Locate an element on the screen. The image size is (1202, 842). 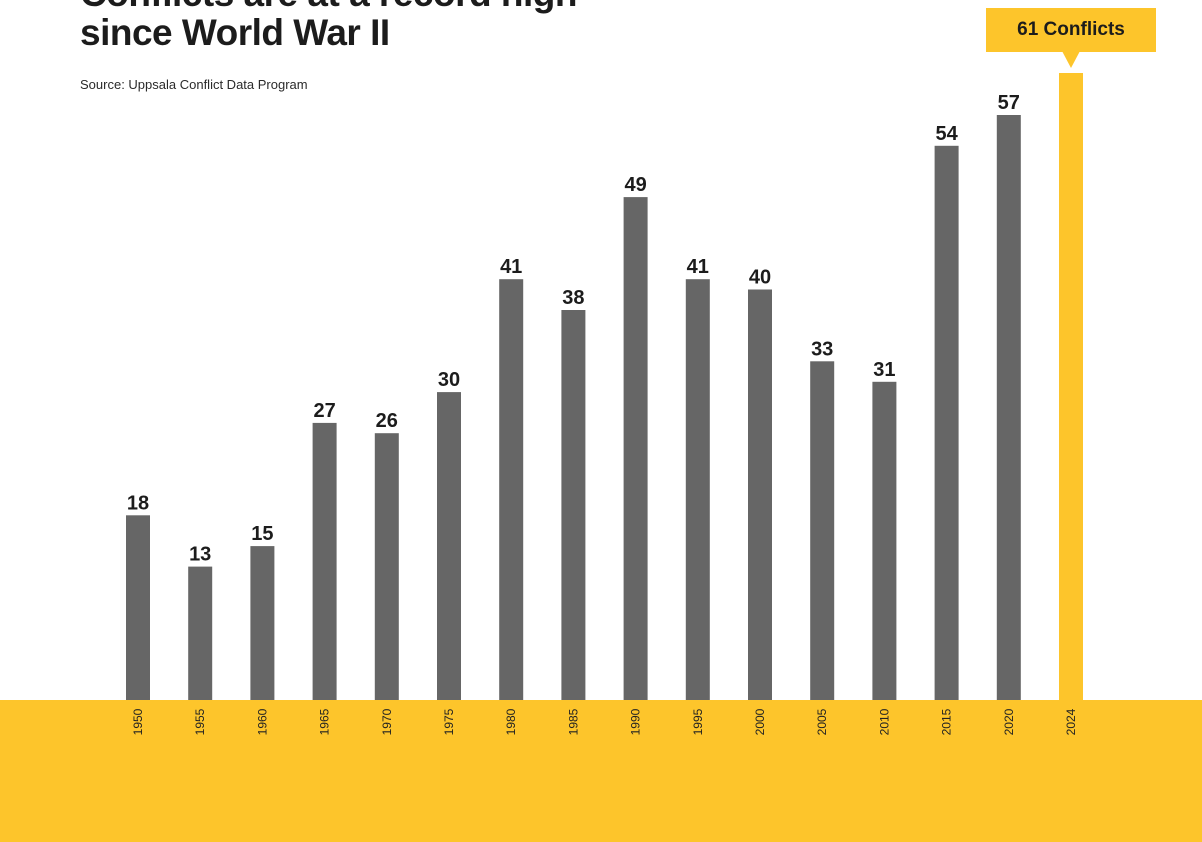
bar-1970 is located at coordinates (386, 566).